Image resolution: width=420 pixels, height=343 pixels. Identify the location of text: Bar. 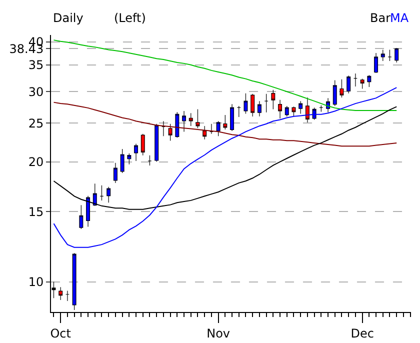
(380, 18).